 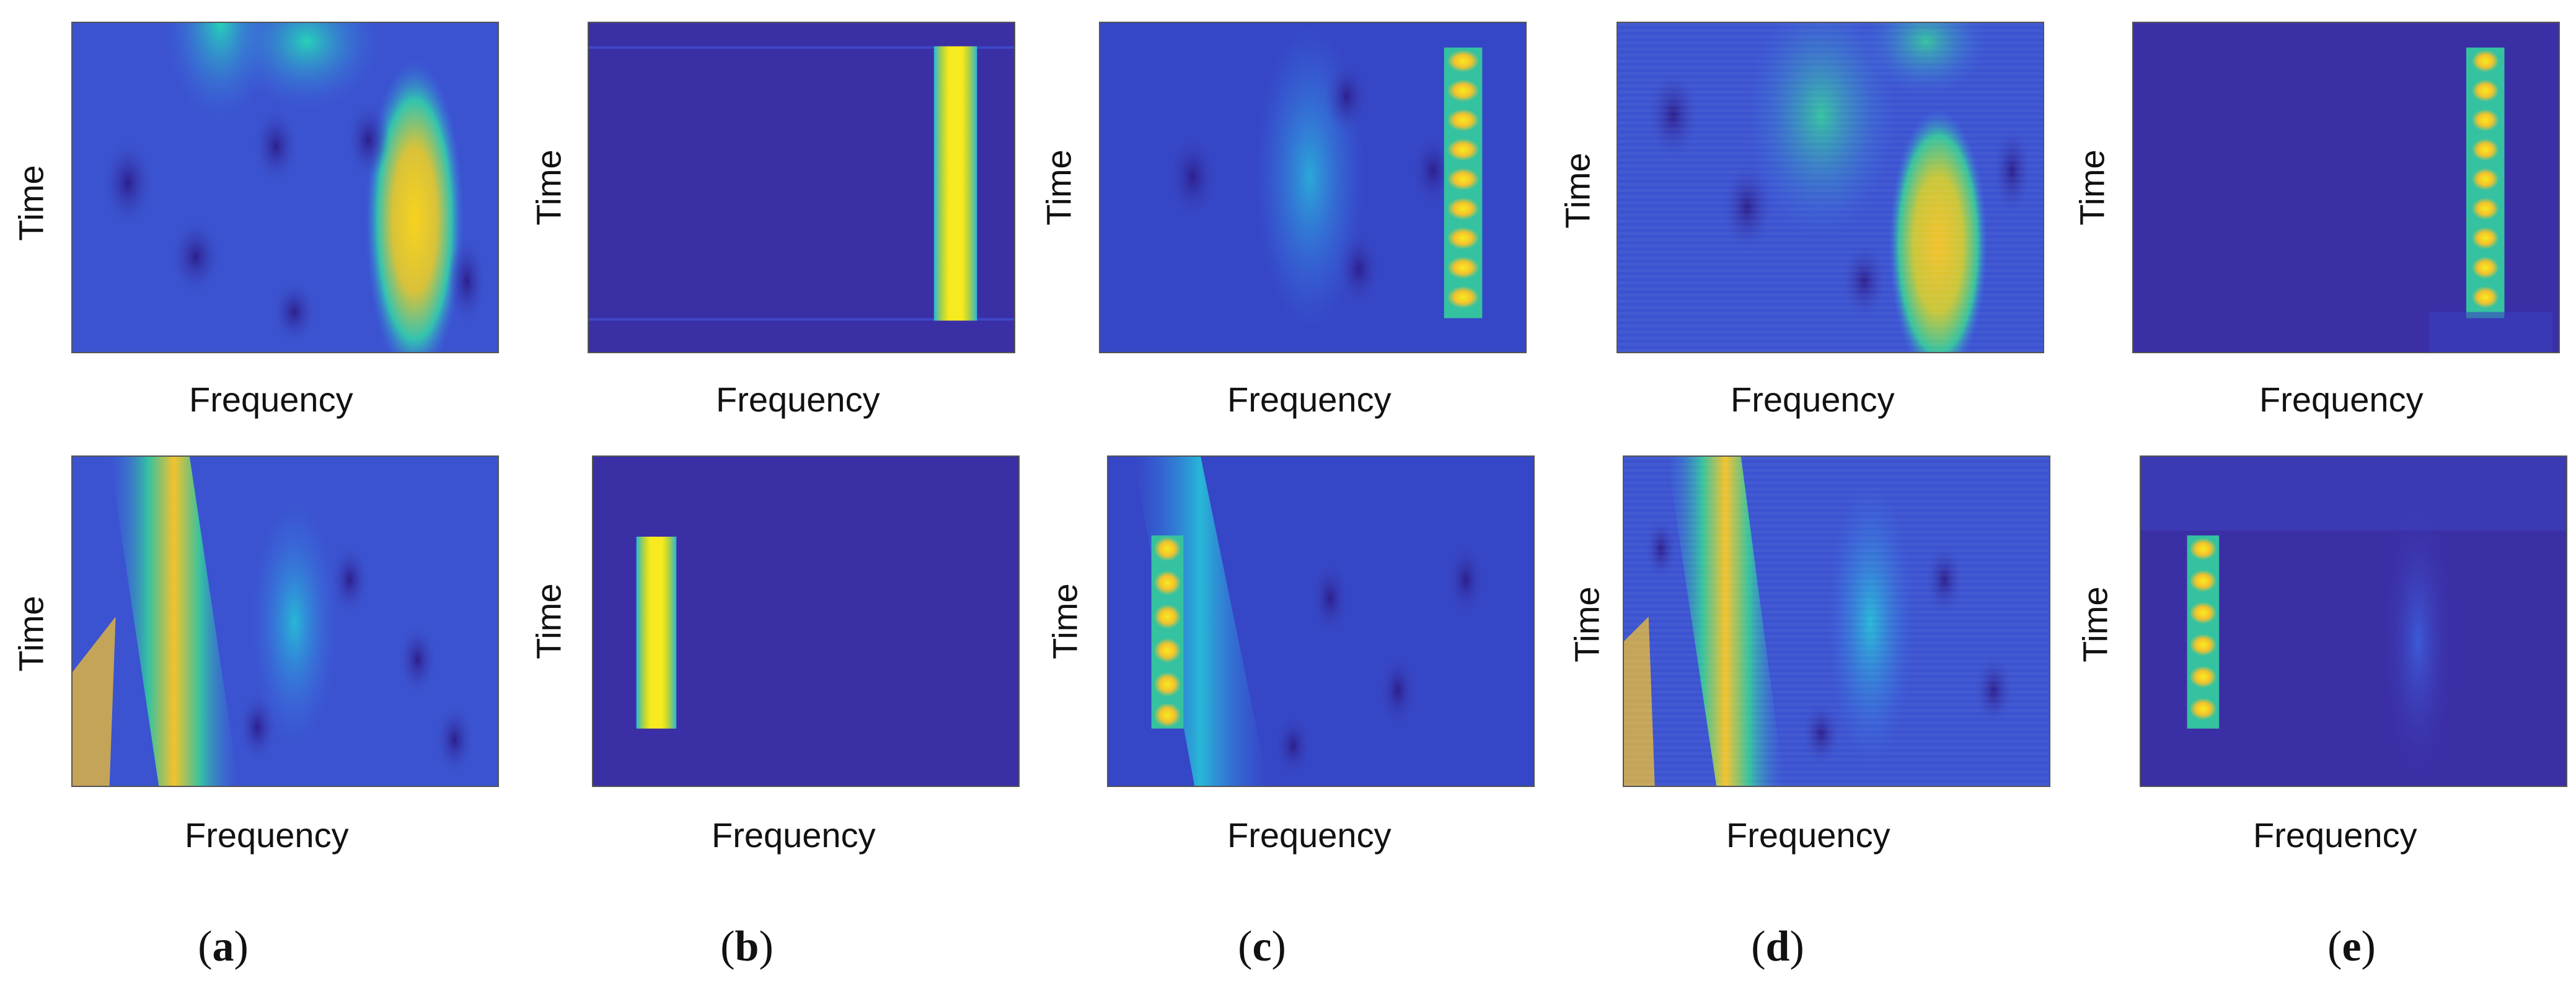 I want to click on panel-a-top, so click(x=285, y=187).